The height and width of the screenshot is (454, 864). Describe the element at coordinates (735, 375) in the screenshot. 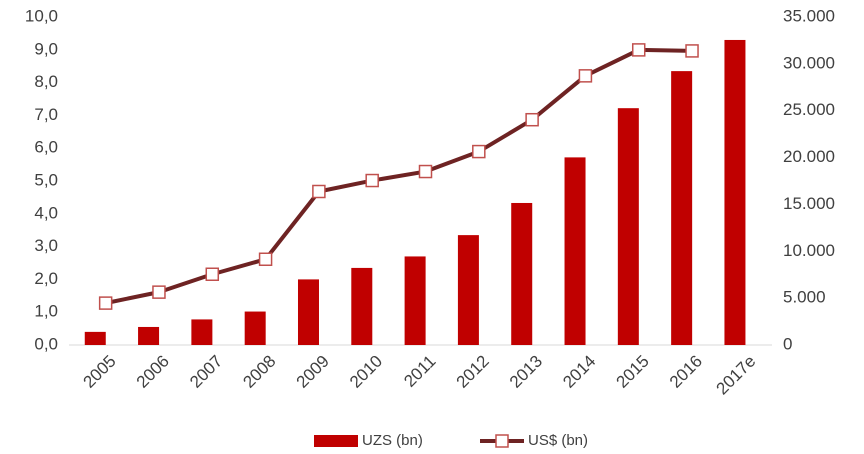

I see `x-tick-label: 2017e` at that location.